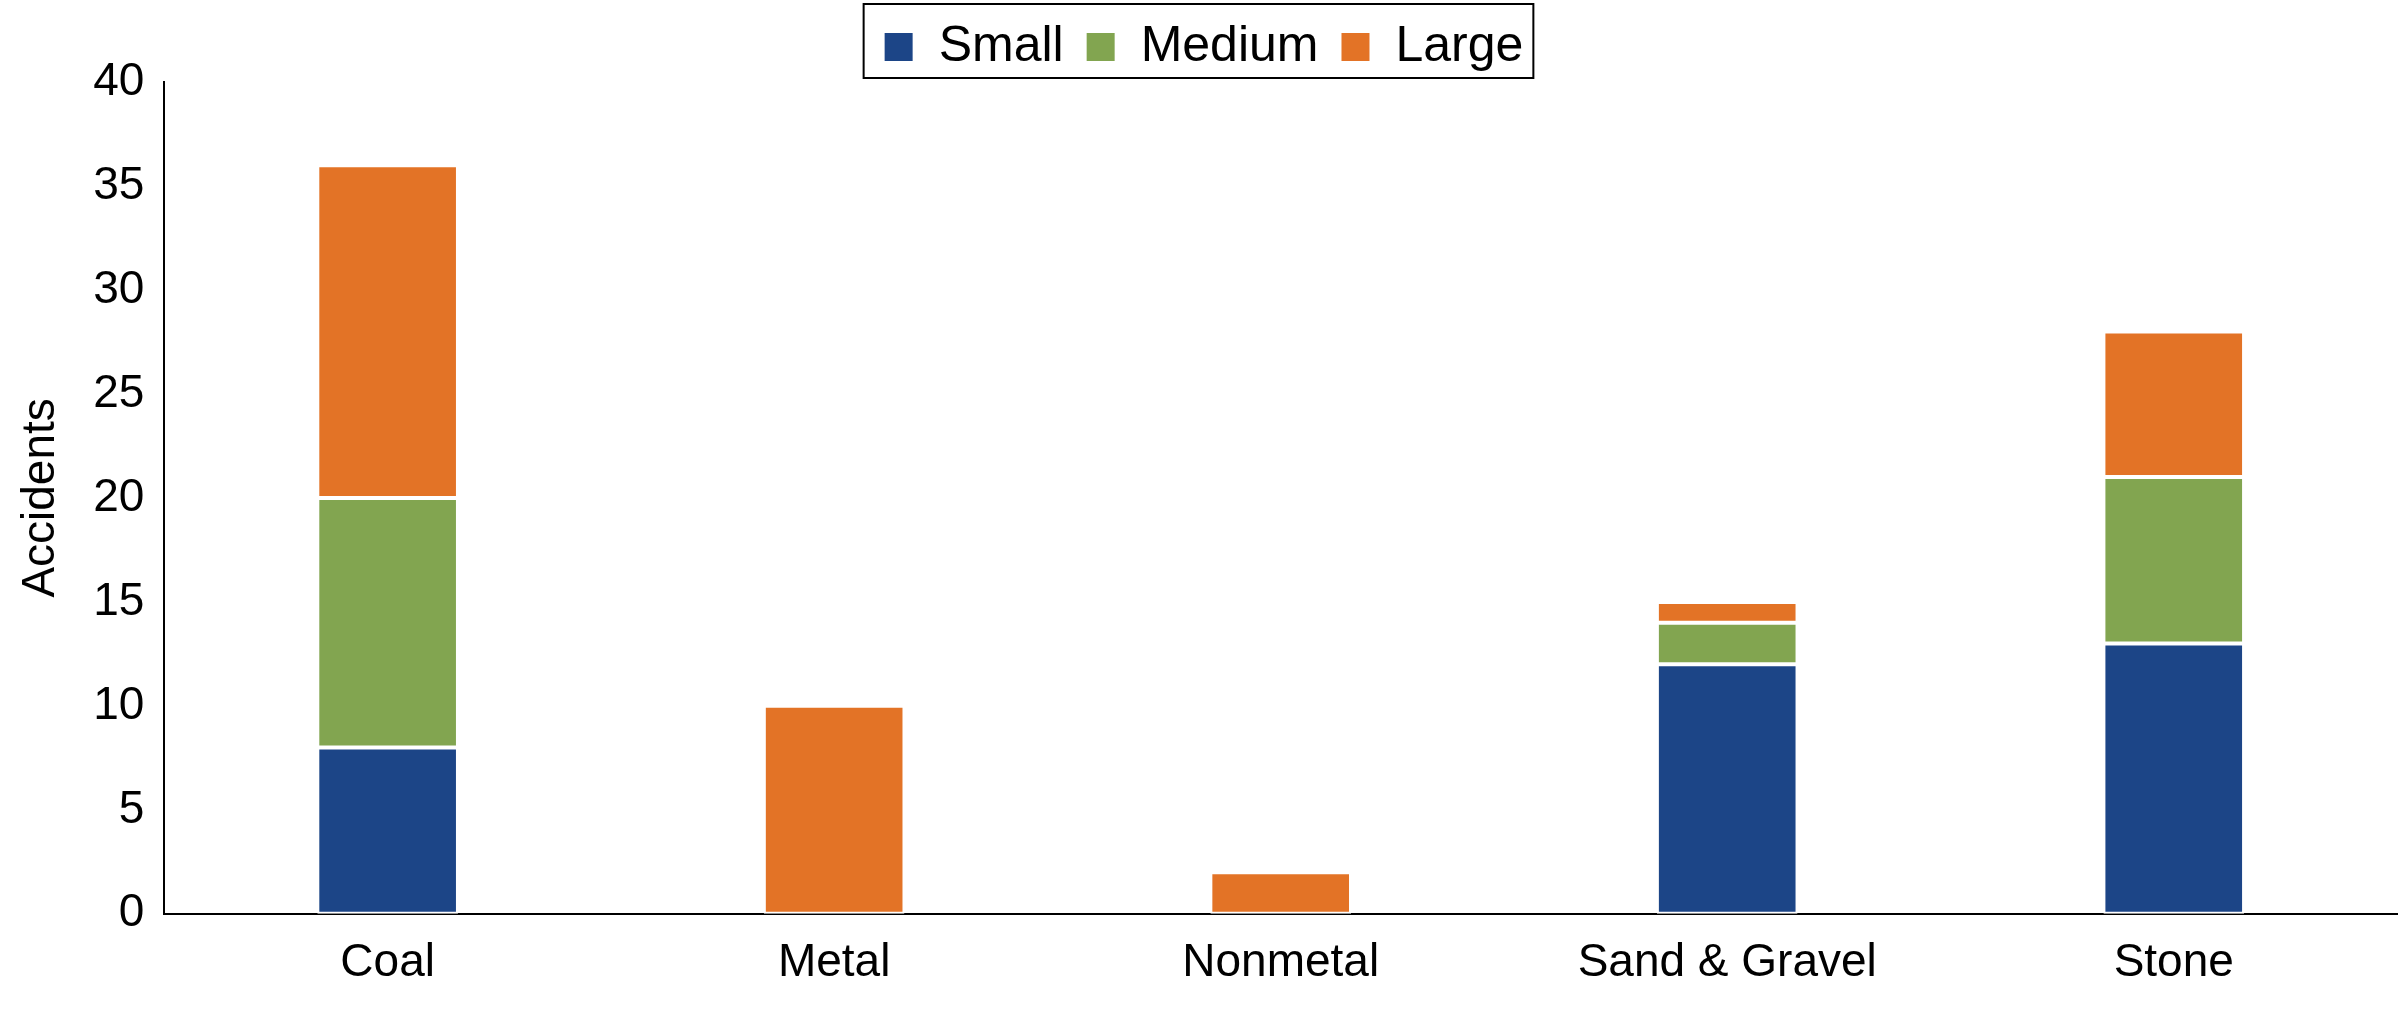 The width and height of the screenshot is (2407, 1023). What do you see at coordinates (119, 702) in the screenshot?
I see `y-tick-label: 10` at bounding box center [119, 702].